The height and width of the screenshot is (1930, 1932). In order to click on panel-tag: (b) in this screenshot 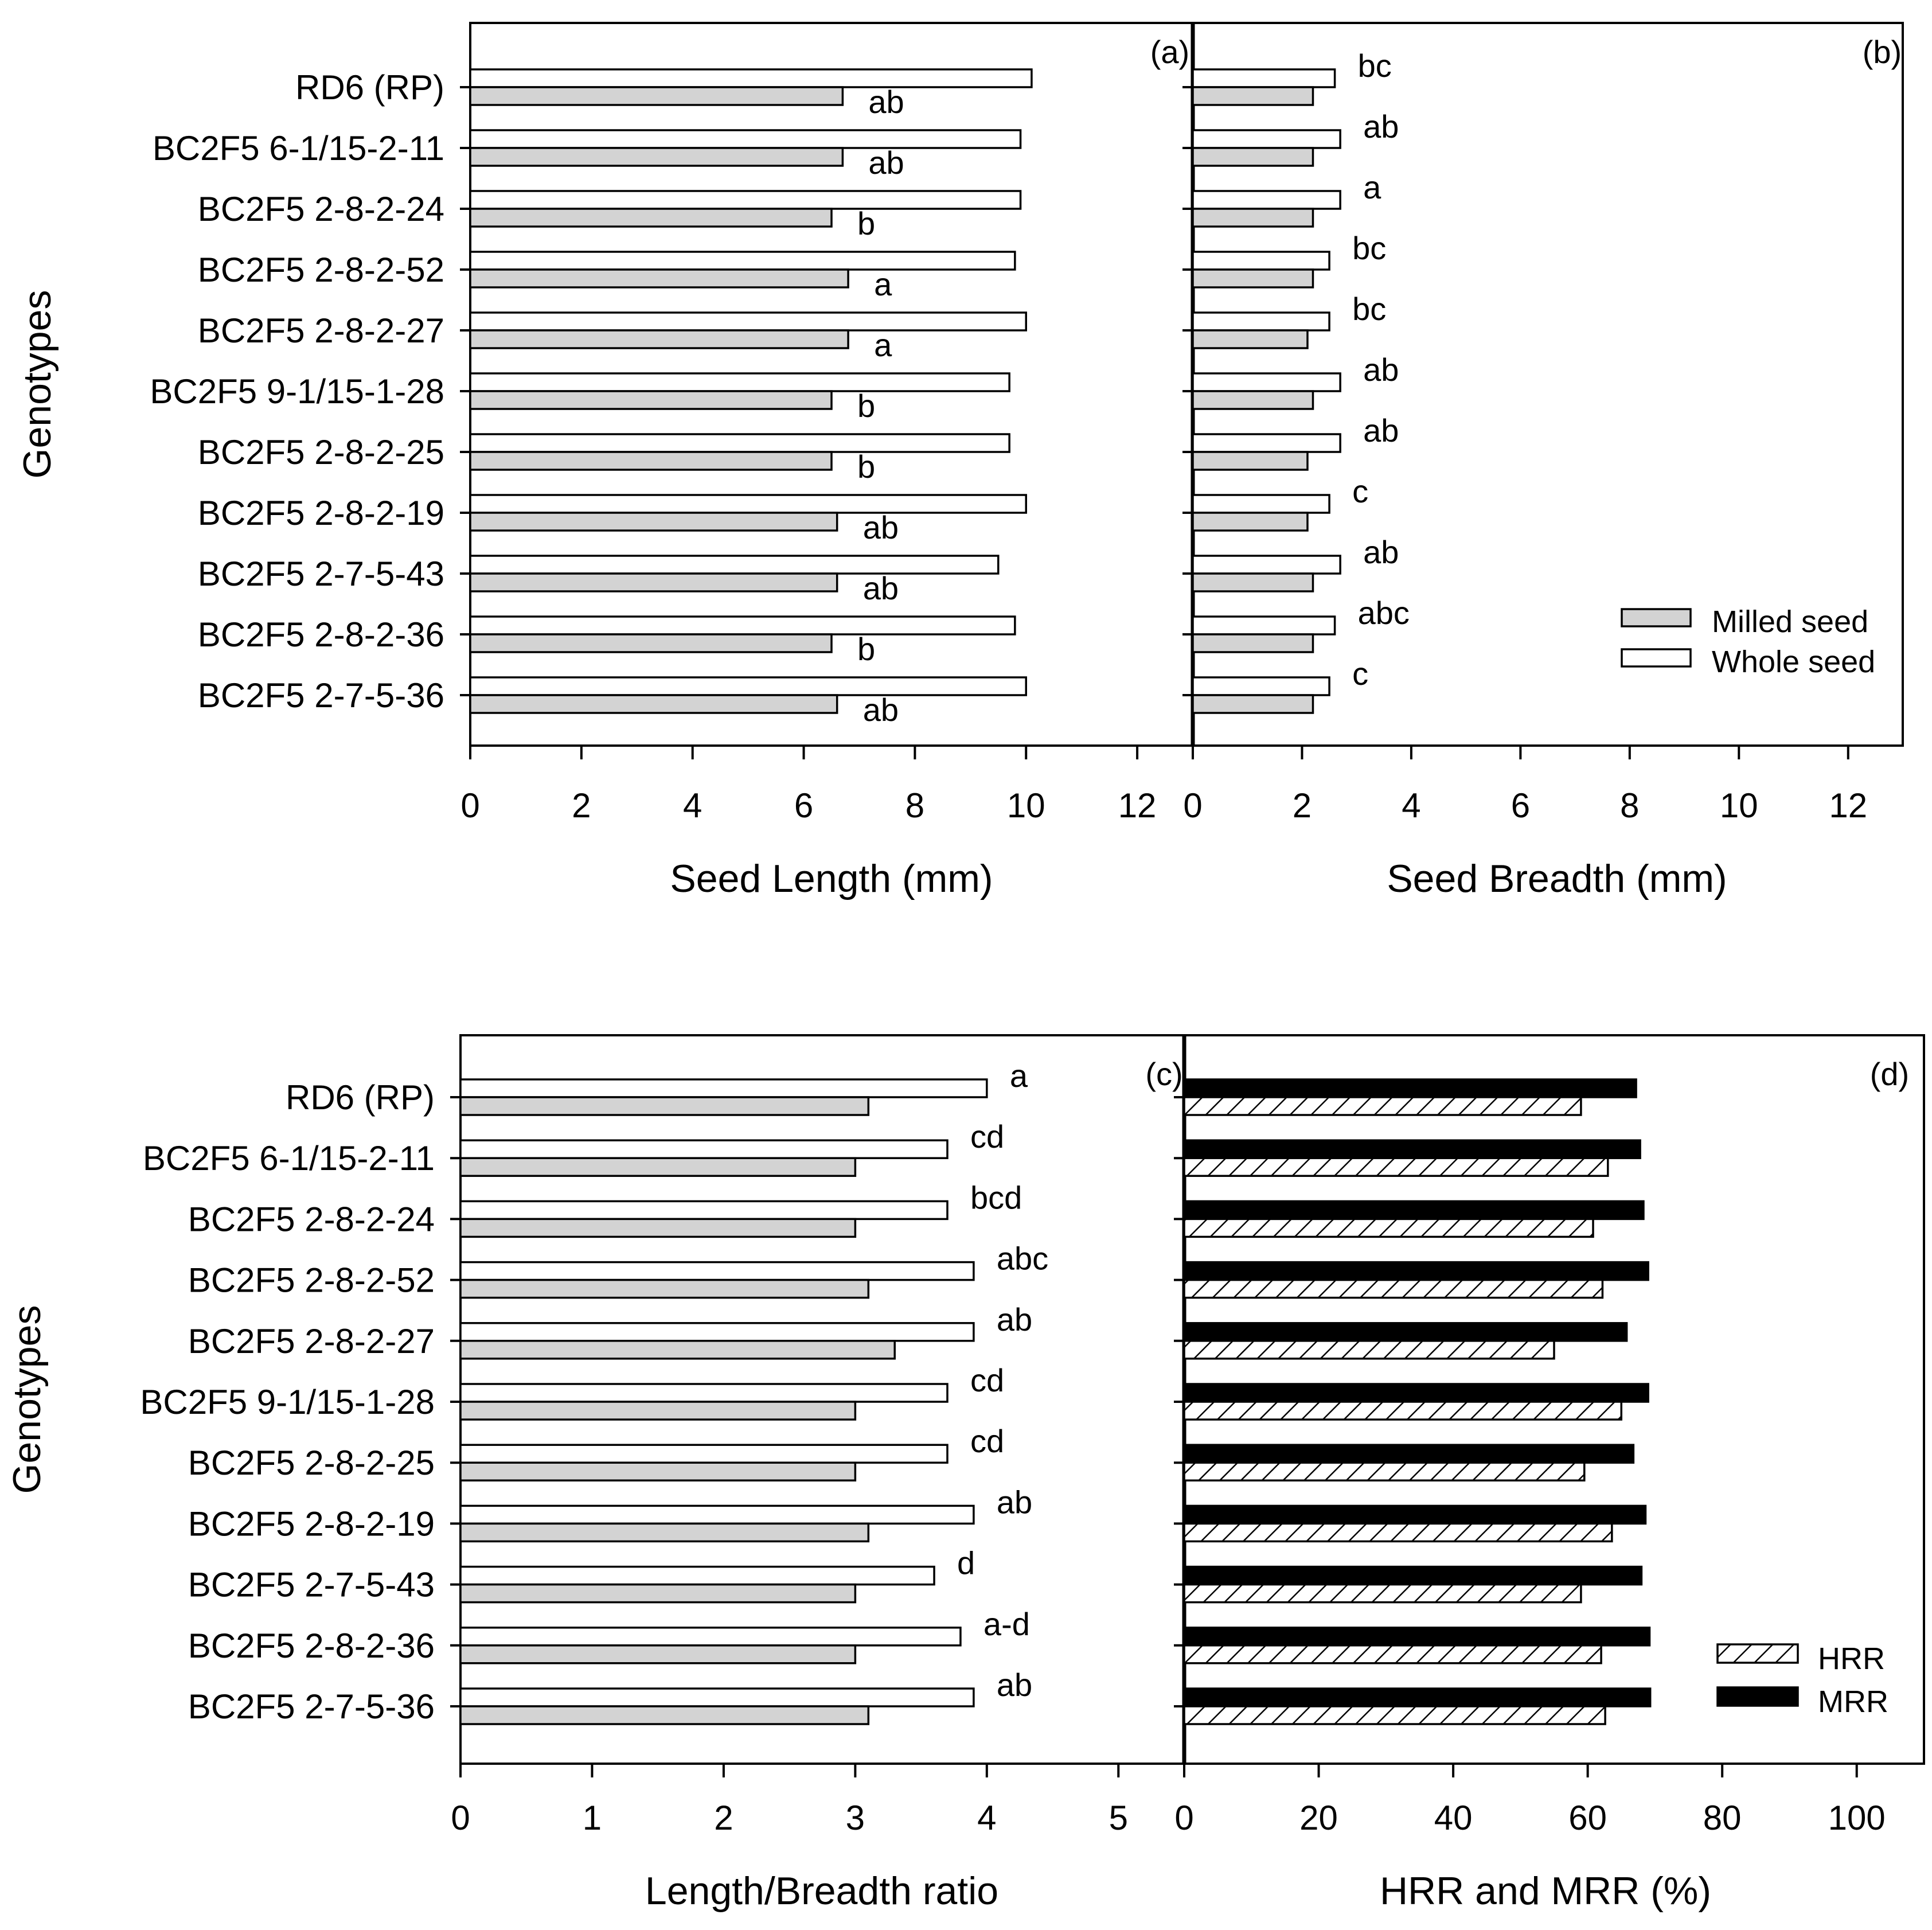, I will do `click(1883, 52)`.